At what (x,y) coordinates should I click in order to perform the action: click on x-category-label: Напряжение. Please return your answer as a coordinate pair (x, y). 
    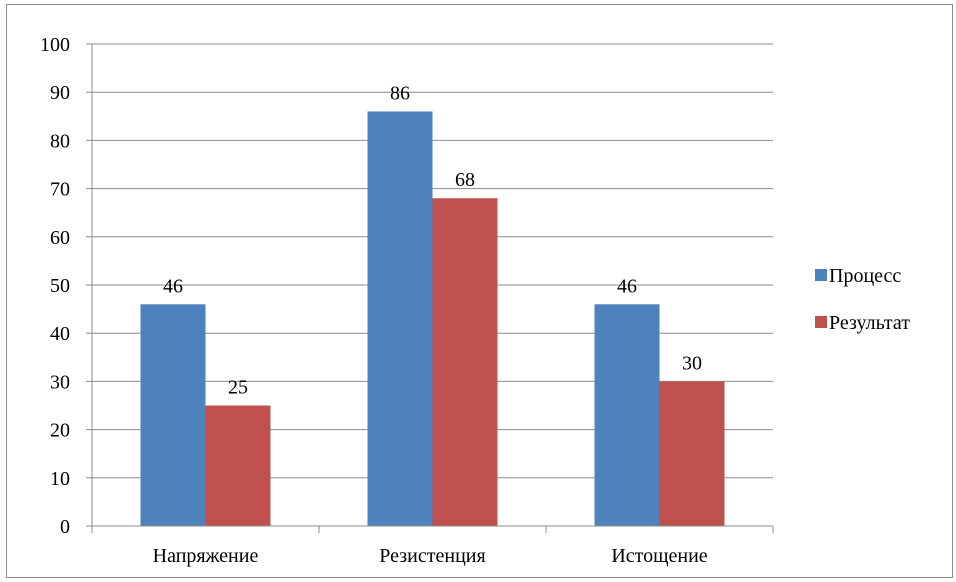
    Looking at the image, I should click on (206, 556).